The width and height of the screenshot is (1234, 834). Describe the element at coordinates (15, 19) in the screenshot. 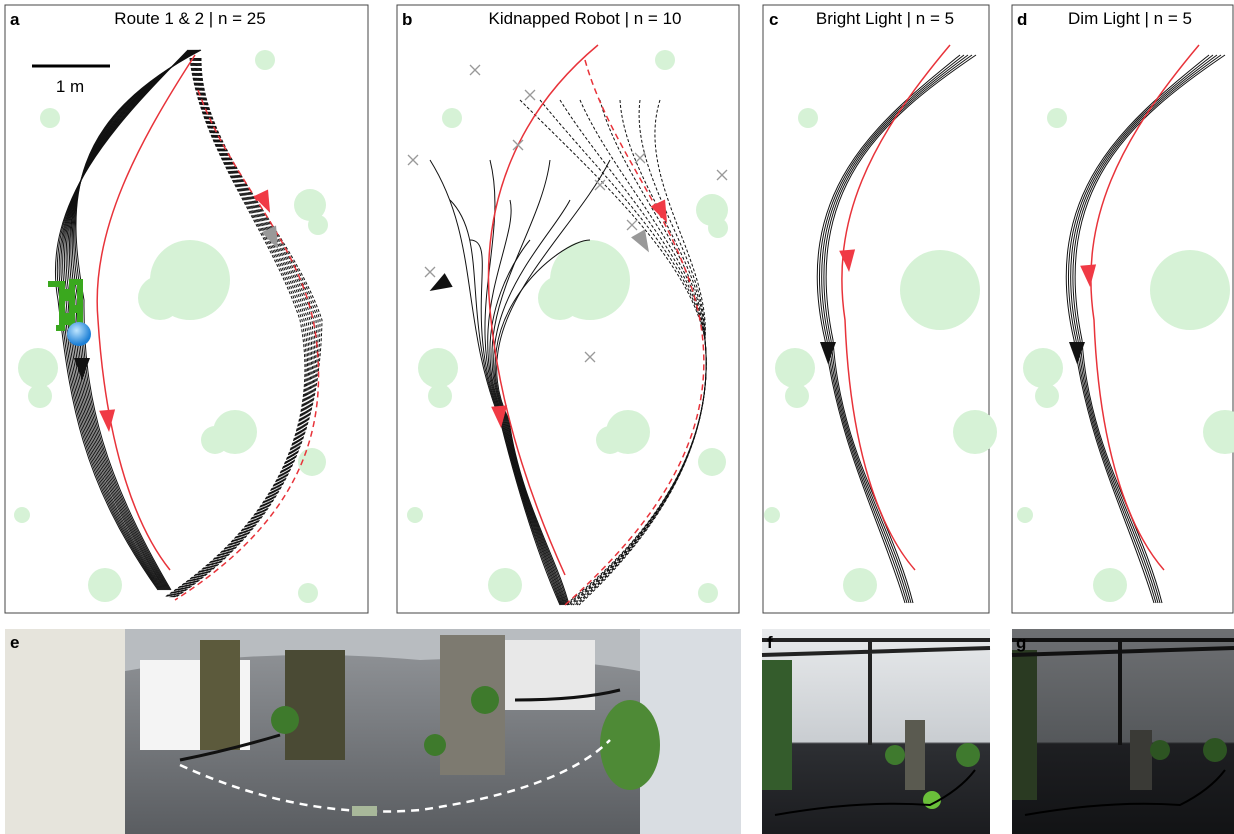

I see `panel-label: a` at that location.